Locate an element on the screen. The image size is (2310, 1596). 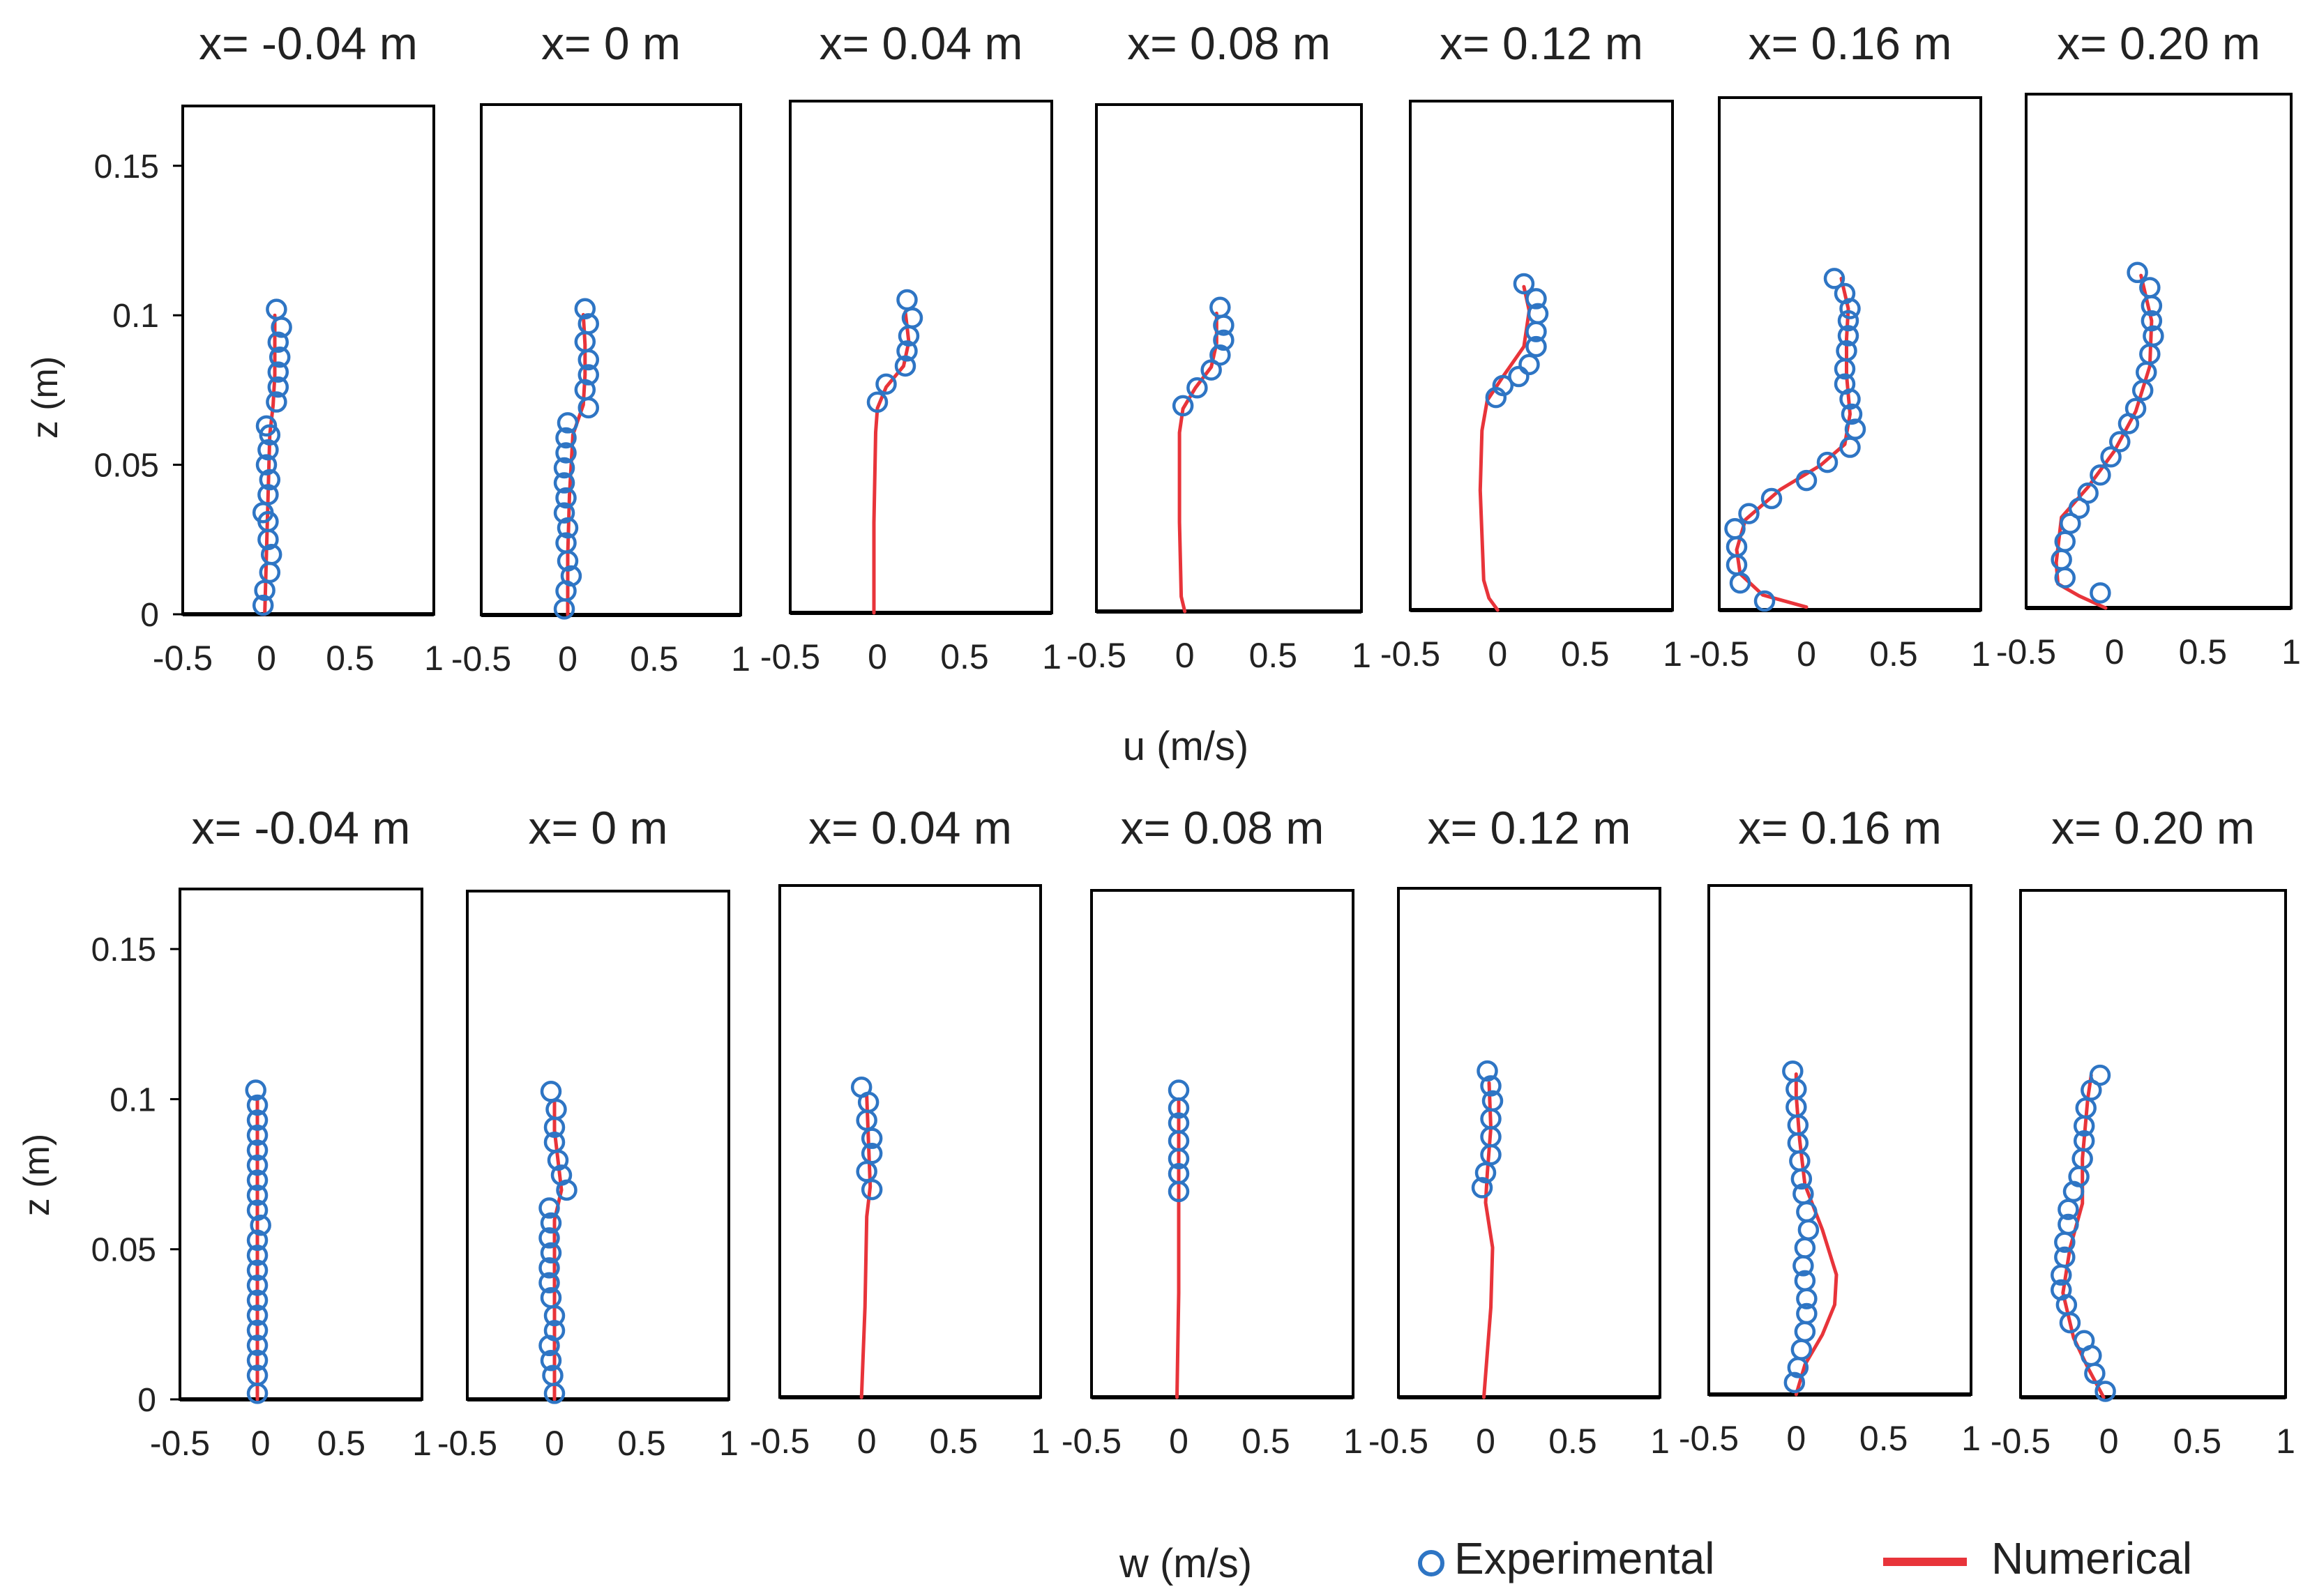
y-tick-label: 0.15 is located at coordinates (126, 167).